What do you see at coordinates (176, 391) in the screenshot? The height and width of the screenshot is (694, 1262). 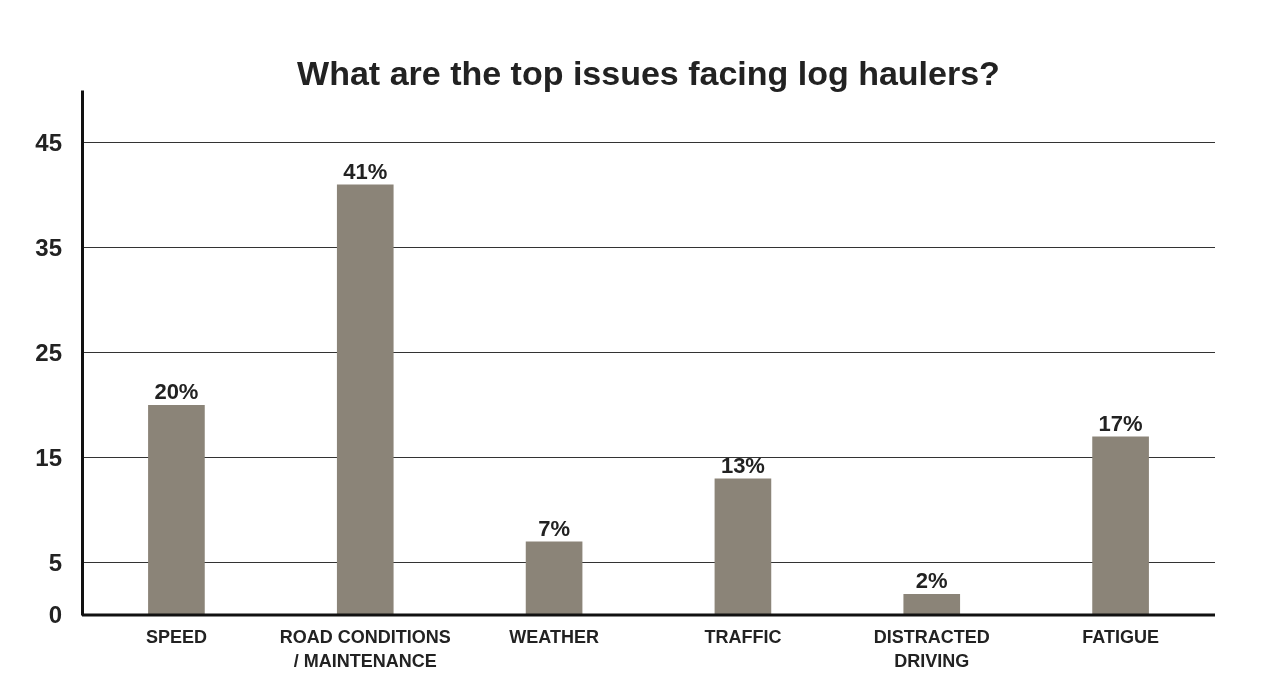 I see `data-label: 20%` at bounding box center [176, 391].